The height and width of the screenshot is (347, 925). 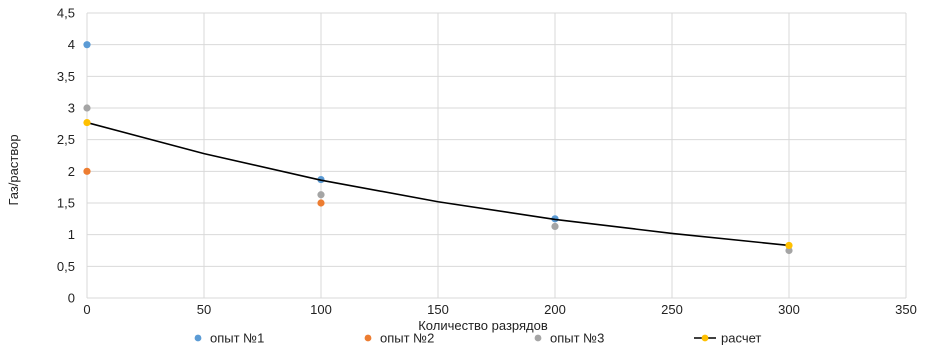 What do you see at coordinates (71, 44) in the screenshot?
I see `y-tick-label: 4` at bounding box center [71, 44].